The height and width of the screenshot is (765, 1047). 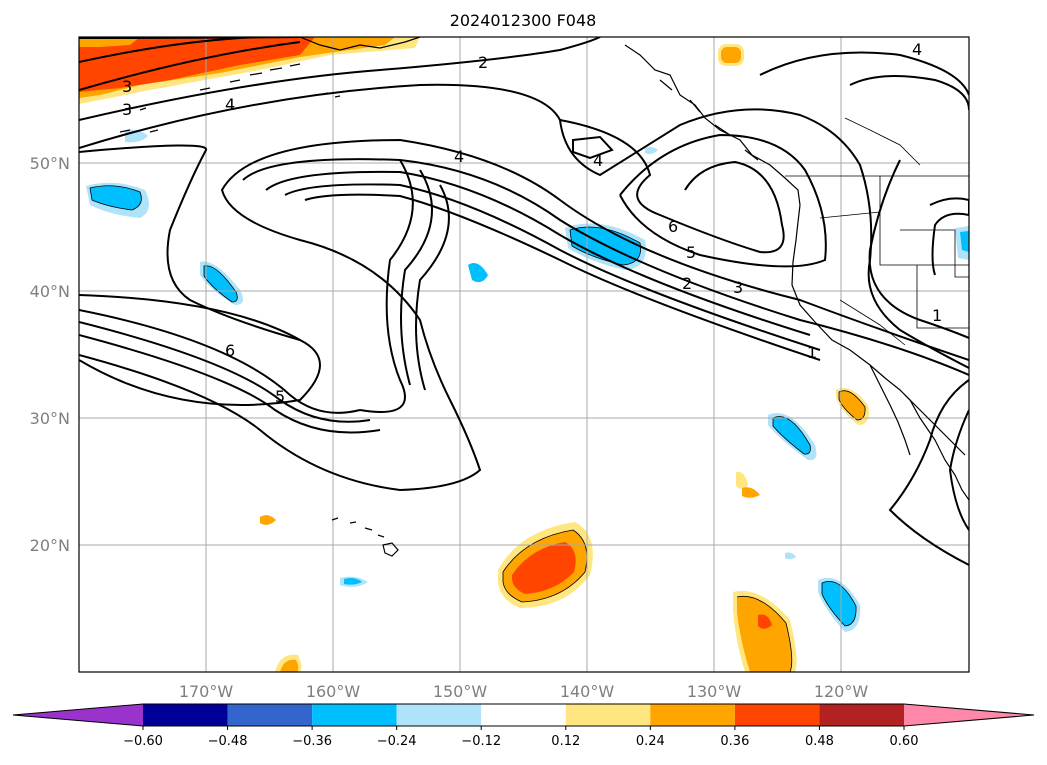 What do you see at coordinates (460, 691) in the screenshot?
I see `lon-label: 150°W` at bounding box center [460, 691].